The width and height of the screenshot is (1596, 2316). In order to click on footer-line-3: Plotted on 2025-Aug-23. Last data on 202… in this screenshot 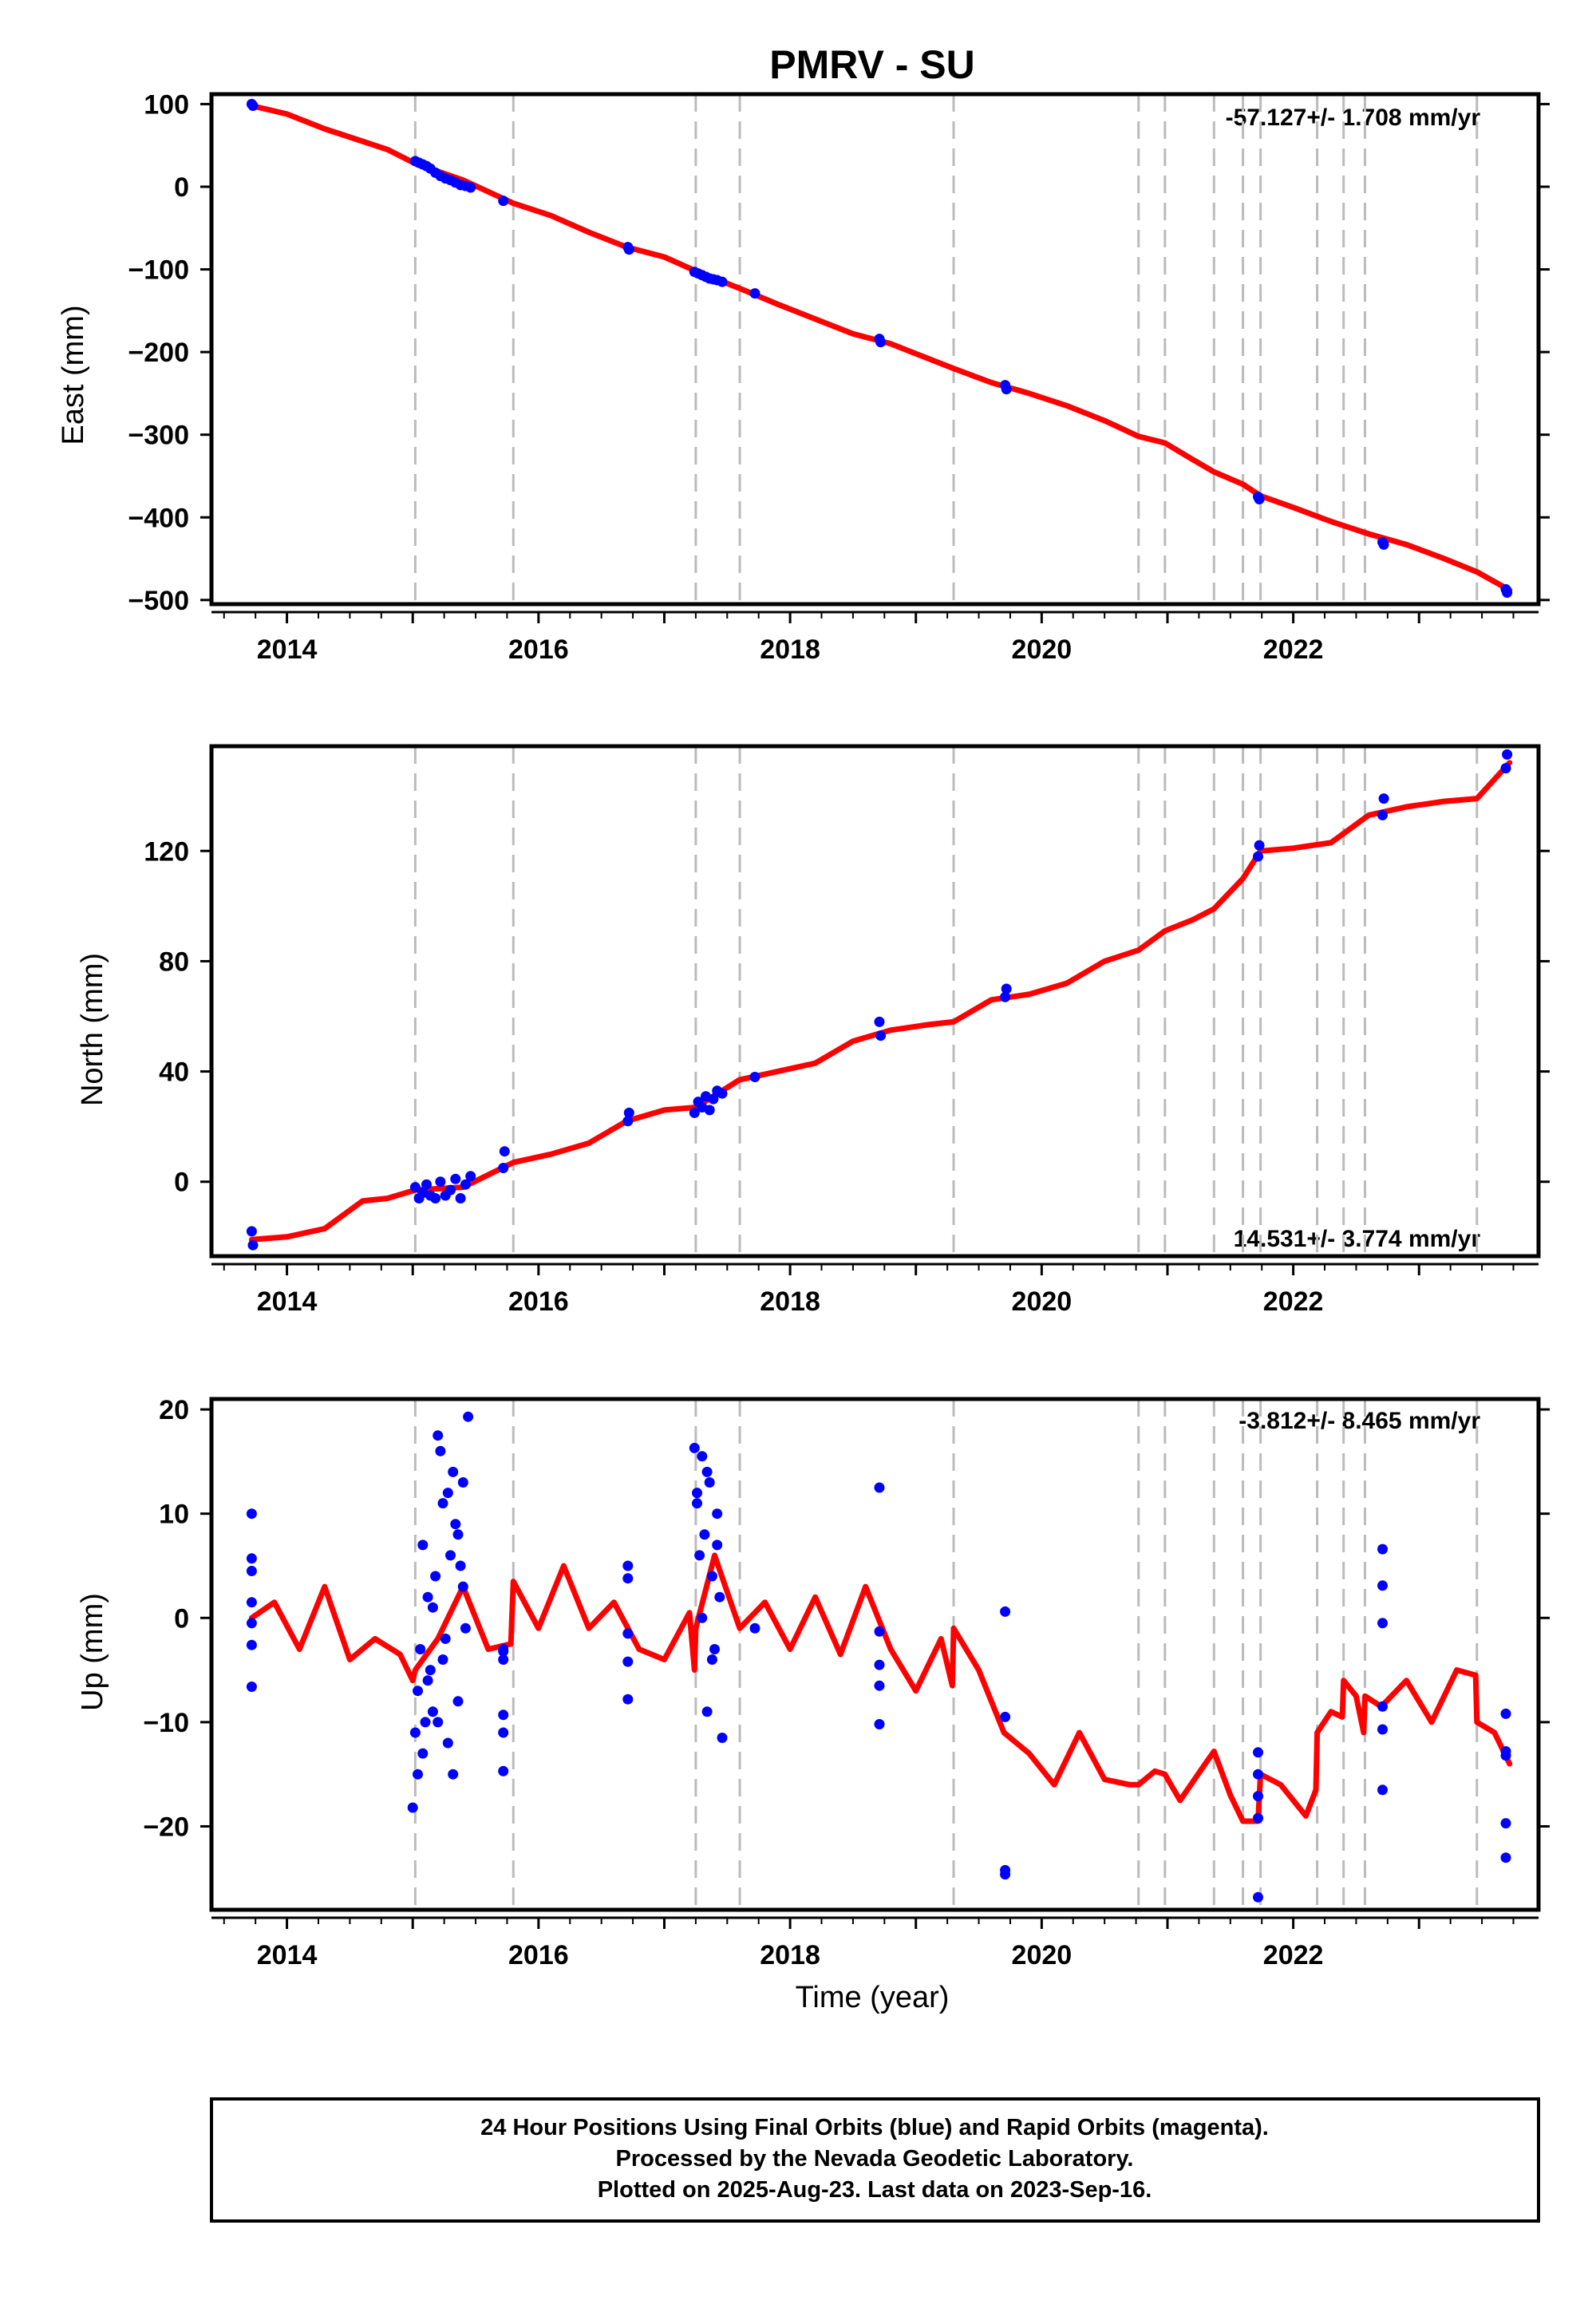, I will do `click(875, 2190)`.